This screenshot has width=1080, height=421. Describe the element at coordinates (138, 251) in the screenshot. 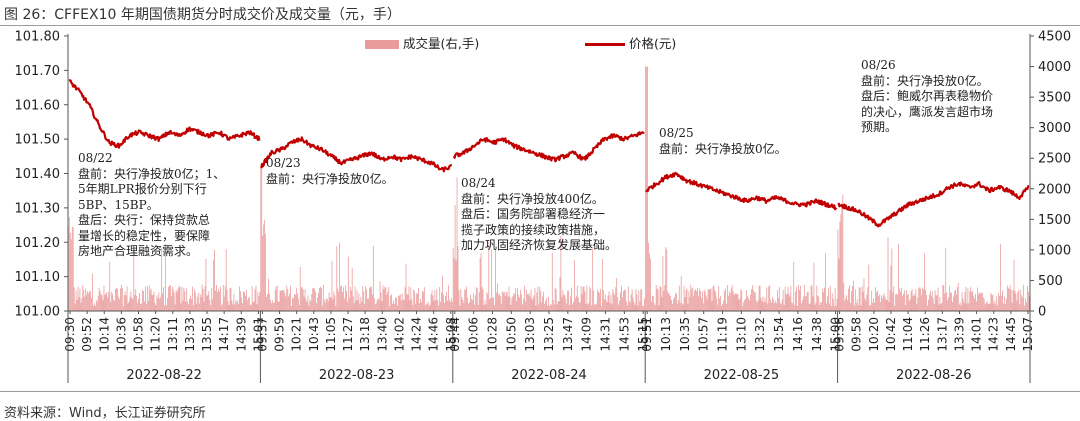

I see `annotation-line: 房地产合理融资需求。` at that location.